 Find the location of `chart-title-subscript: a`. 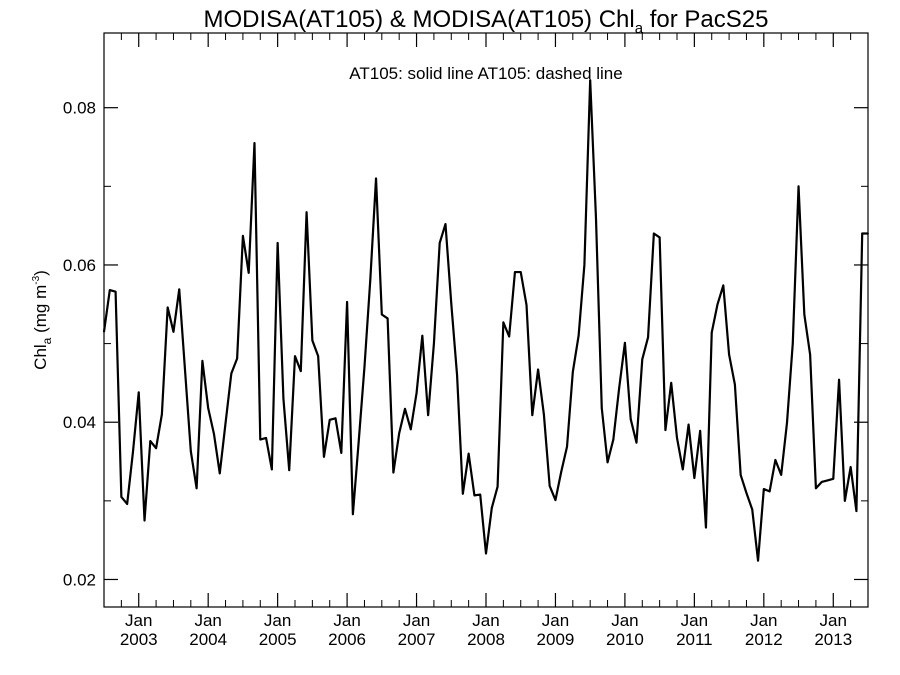

chart-title-subscript: a is located at coordinates (639, 28).